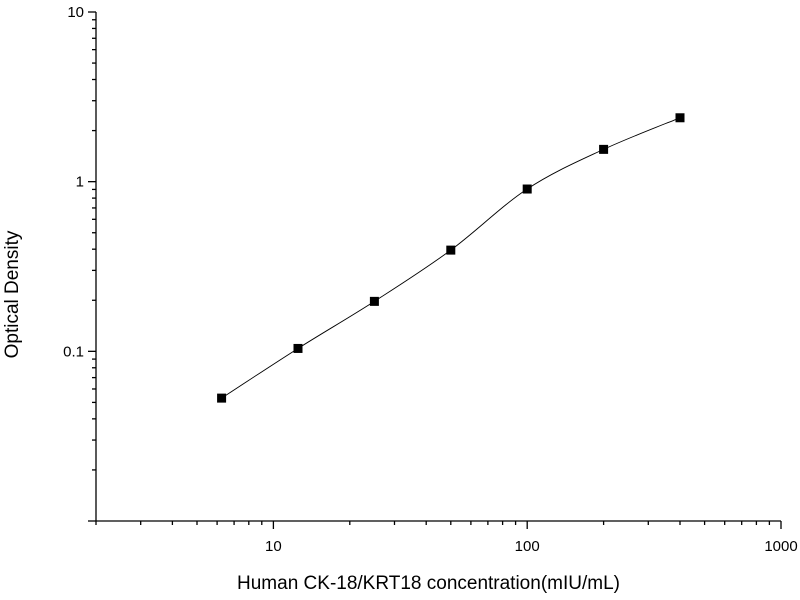 The height and width of the screenshot is (600, 800). What do you see at coordinates (80, 182) in the screenshot?
I see `y-tick-label: 1` at bounding box center [80, 182].